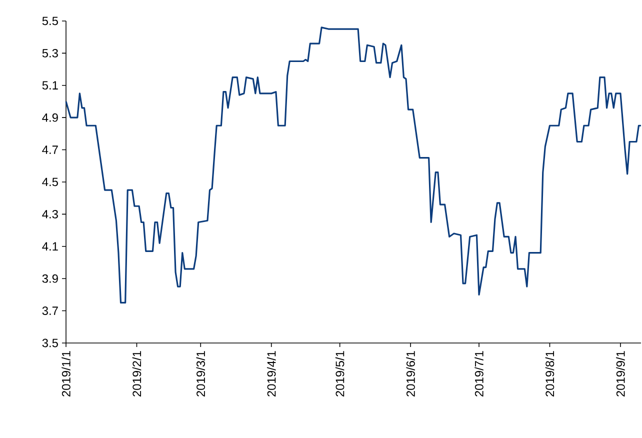 The height and width of the screenshot is (438, 642). Describe the element at coordinates (339, 373) in the screenshot. I see `x-tick-label: 2019/5/1` at that location.